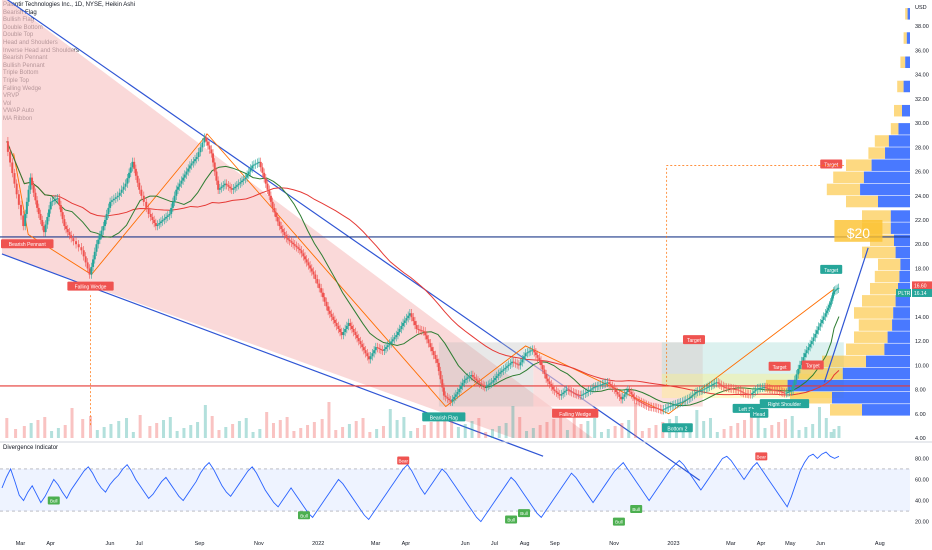  Describe the element at coordinates (677, 428) in the screenshot. I see `pattern-label-bg` at that location.